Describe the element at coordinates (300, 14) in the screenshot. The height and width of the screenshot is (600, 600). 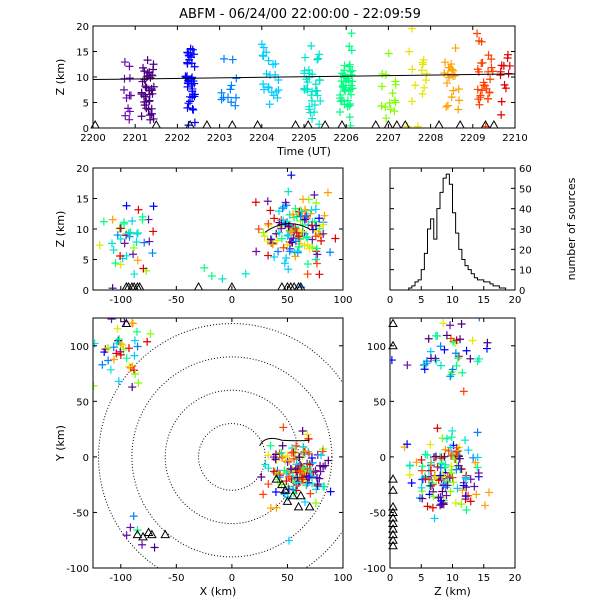
I see `figure-title: ABFM - 06/24/00 22:00:00 - 22:09:59` at that location.